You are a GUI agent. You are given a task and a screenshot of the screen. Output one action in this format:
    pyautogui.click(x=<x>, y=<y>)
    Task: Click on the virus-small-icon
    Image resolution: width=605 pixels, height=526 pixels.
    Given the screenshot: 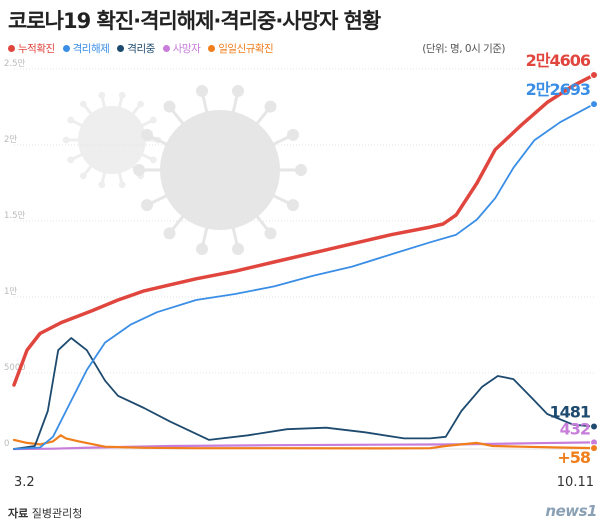 What is the action you would take?
    pyautogui.click(x=112, y=140)
    